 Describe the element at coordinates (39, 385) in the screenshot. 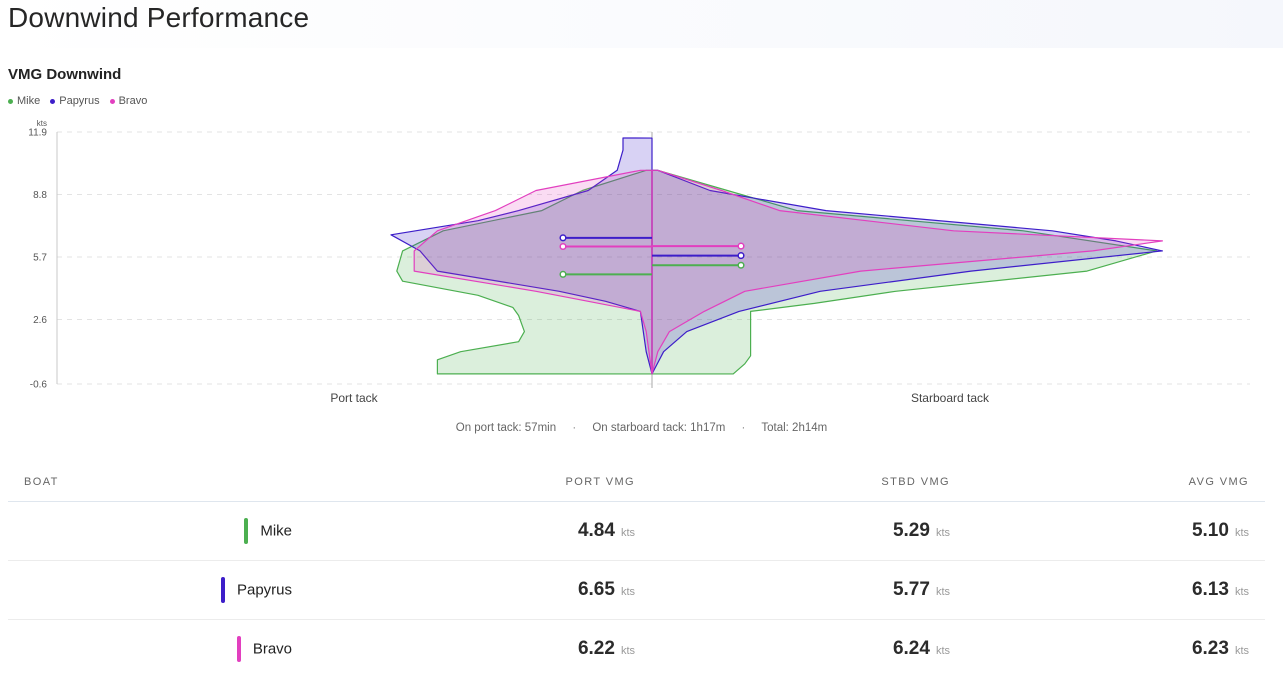

I see `y-tick-label: -0.6` at that location.